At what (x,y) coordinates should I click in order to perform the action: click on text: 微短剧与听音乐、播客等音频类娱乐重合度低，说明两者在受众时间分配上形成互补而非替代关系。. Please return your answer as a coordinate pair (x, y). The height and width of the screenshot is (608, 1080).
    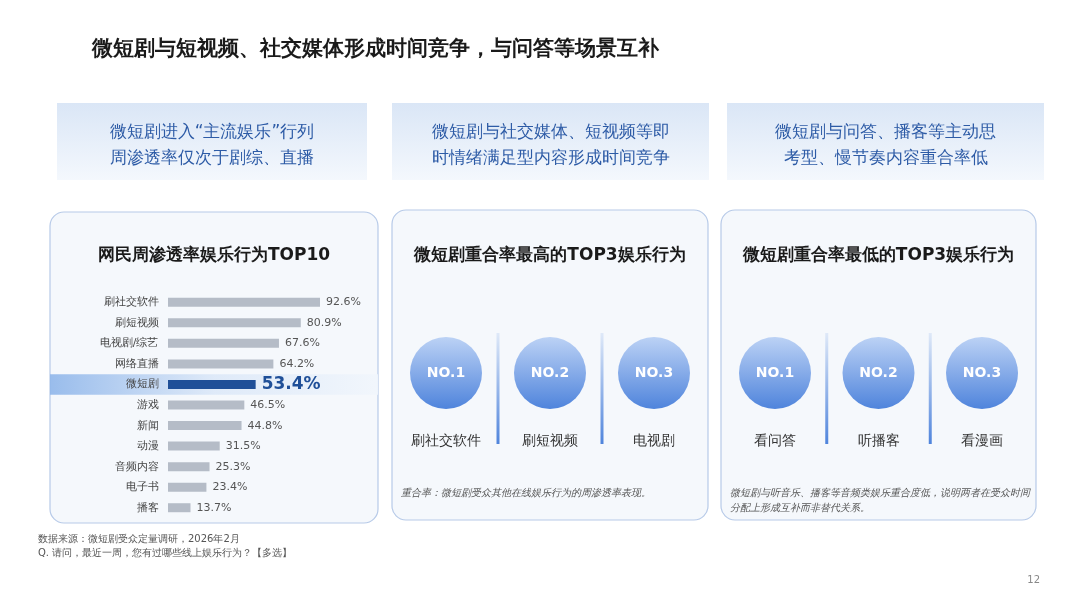
    Looking at the image, I should click on (880, 500).